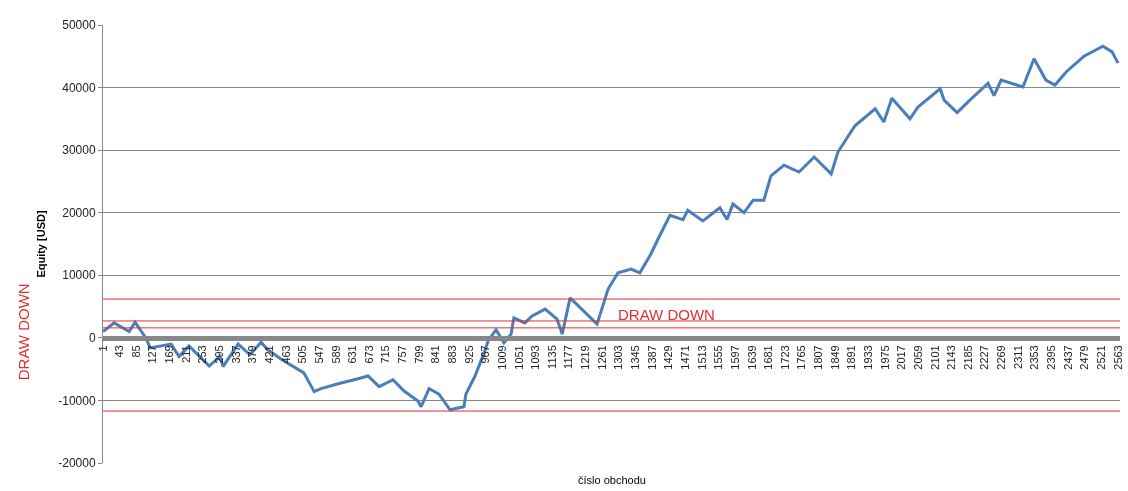  Describe the element at coordinates (152, 354) in the screenshot. I see `x-tick-label: 127` at that location.